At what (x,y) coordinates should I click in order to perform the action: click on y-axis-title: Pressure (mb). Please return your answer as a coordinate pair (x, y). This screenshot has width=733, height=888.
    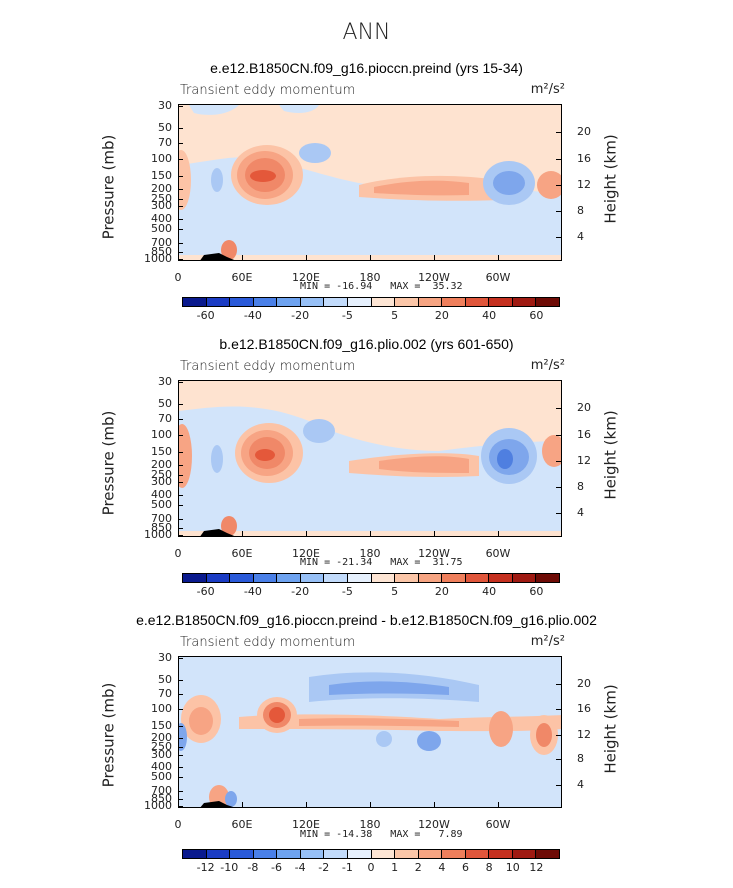
    Looking at the image, I should click on (107, 187).